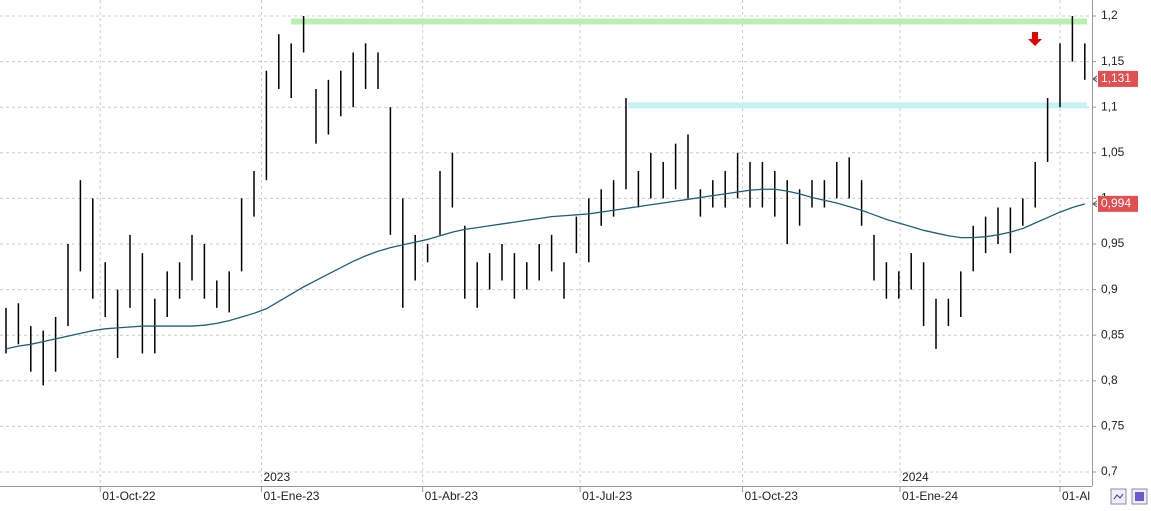 This screenshot has height=511, width=1151. I want to click on save-icon, so click(1139, 496).